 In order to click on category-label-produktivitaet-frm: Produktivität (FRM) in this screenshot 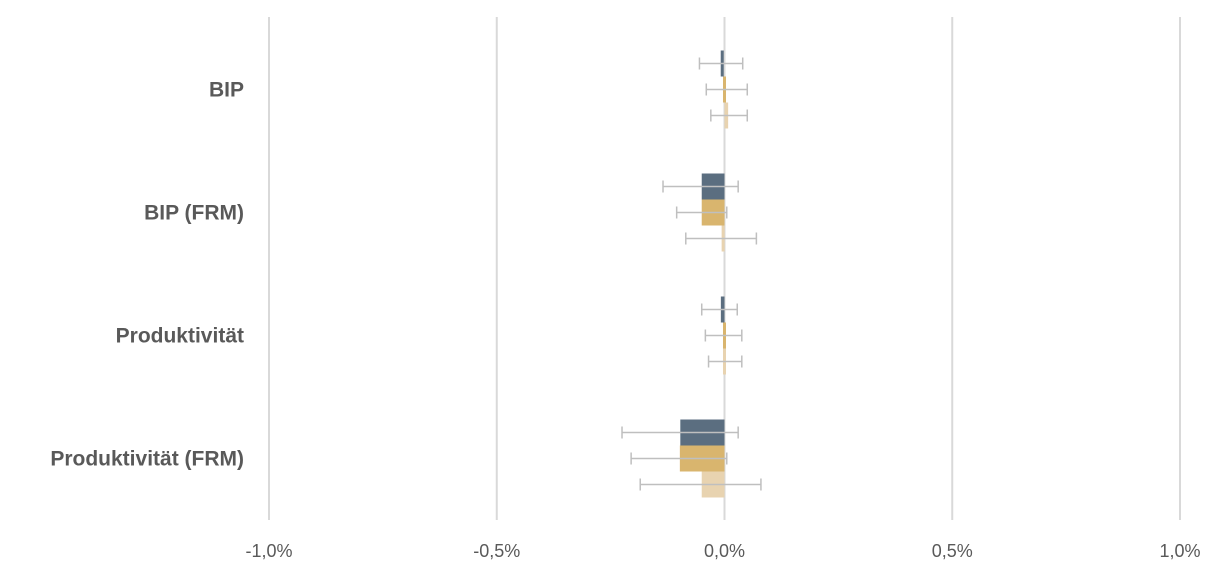, I will do `click(147, 459)`.